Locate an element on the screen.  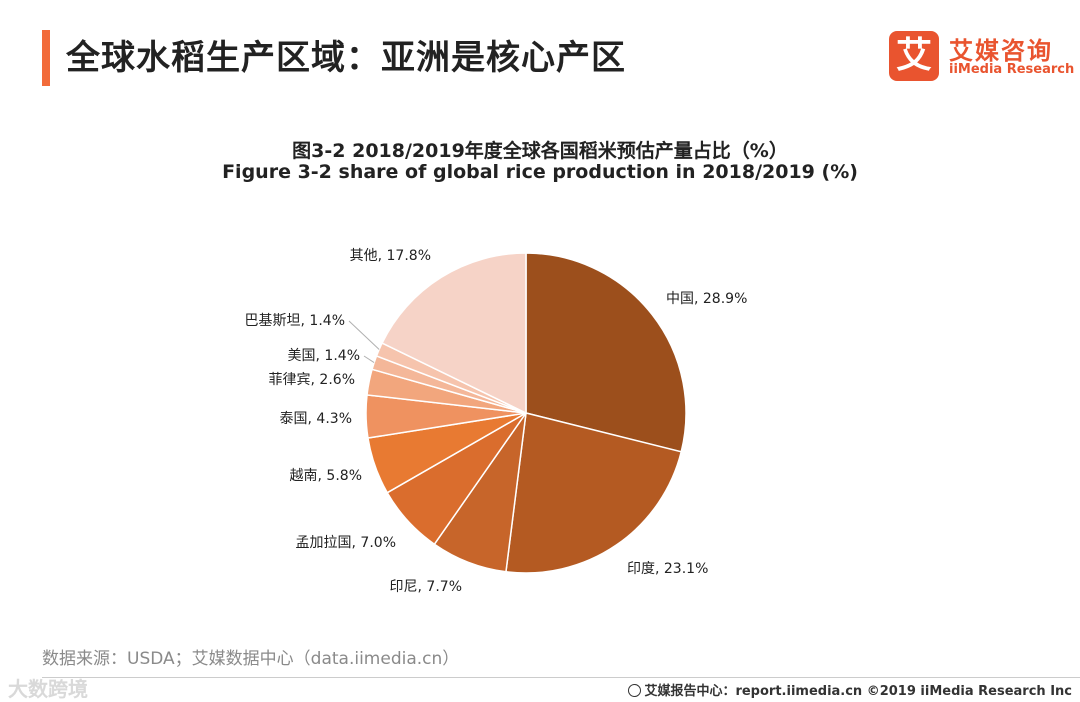
pie-label-2: 印度, 23.1% is located at coordinates (667, 569).